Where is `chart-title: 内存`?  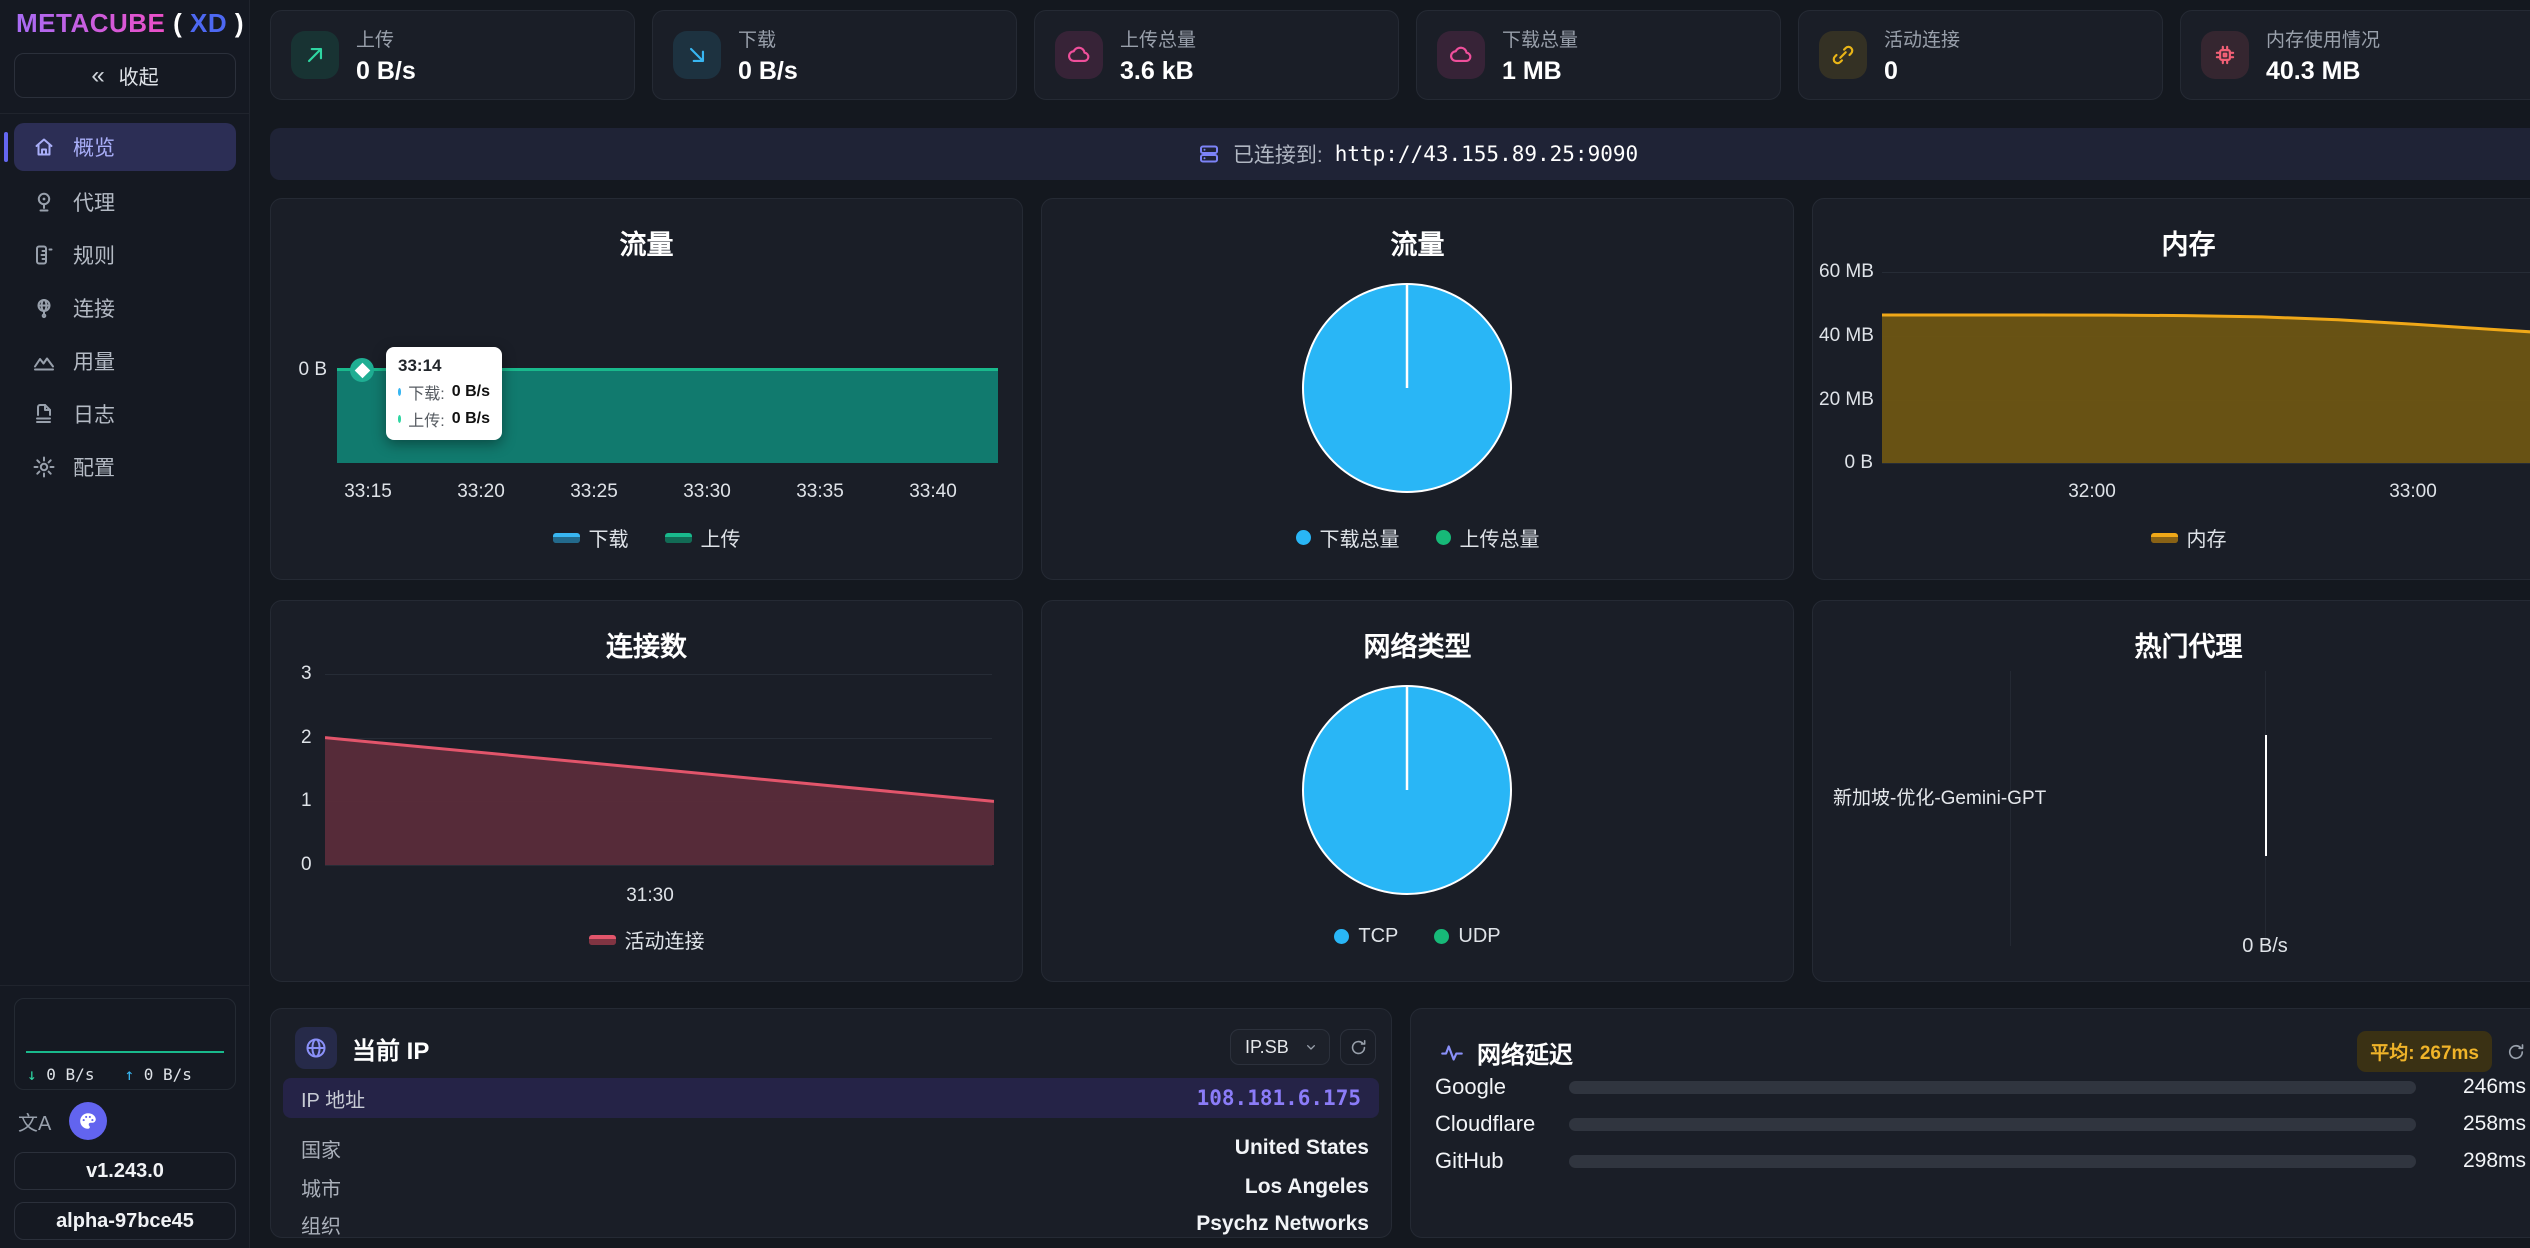 chart-title: 内存 is located at coordinates (2188, 245).